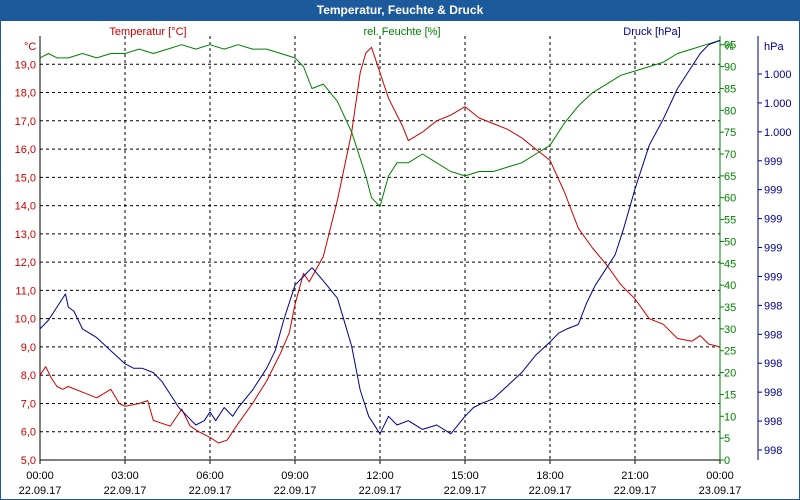 Image resolution: width=800 pixels, height=500 pixels. What do you see at coordinates (730, 308) in the screenshot?
I see `humidity-tick-label: 35` at bounding box center [730, 308].